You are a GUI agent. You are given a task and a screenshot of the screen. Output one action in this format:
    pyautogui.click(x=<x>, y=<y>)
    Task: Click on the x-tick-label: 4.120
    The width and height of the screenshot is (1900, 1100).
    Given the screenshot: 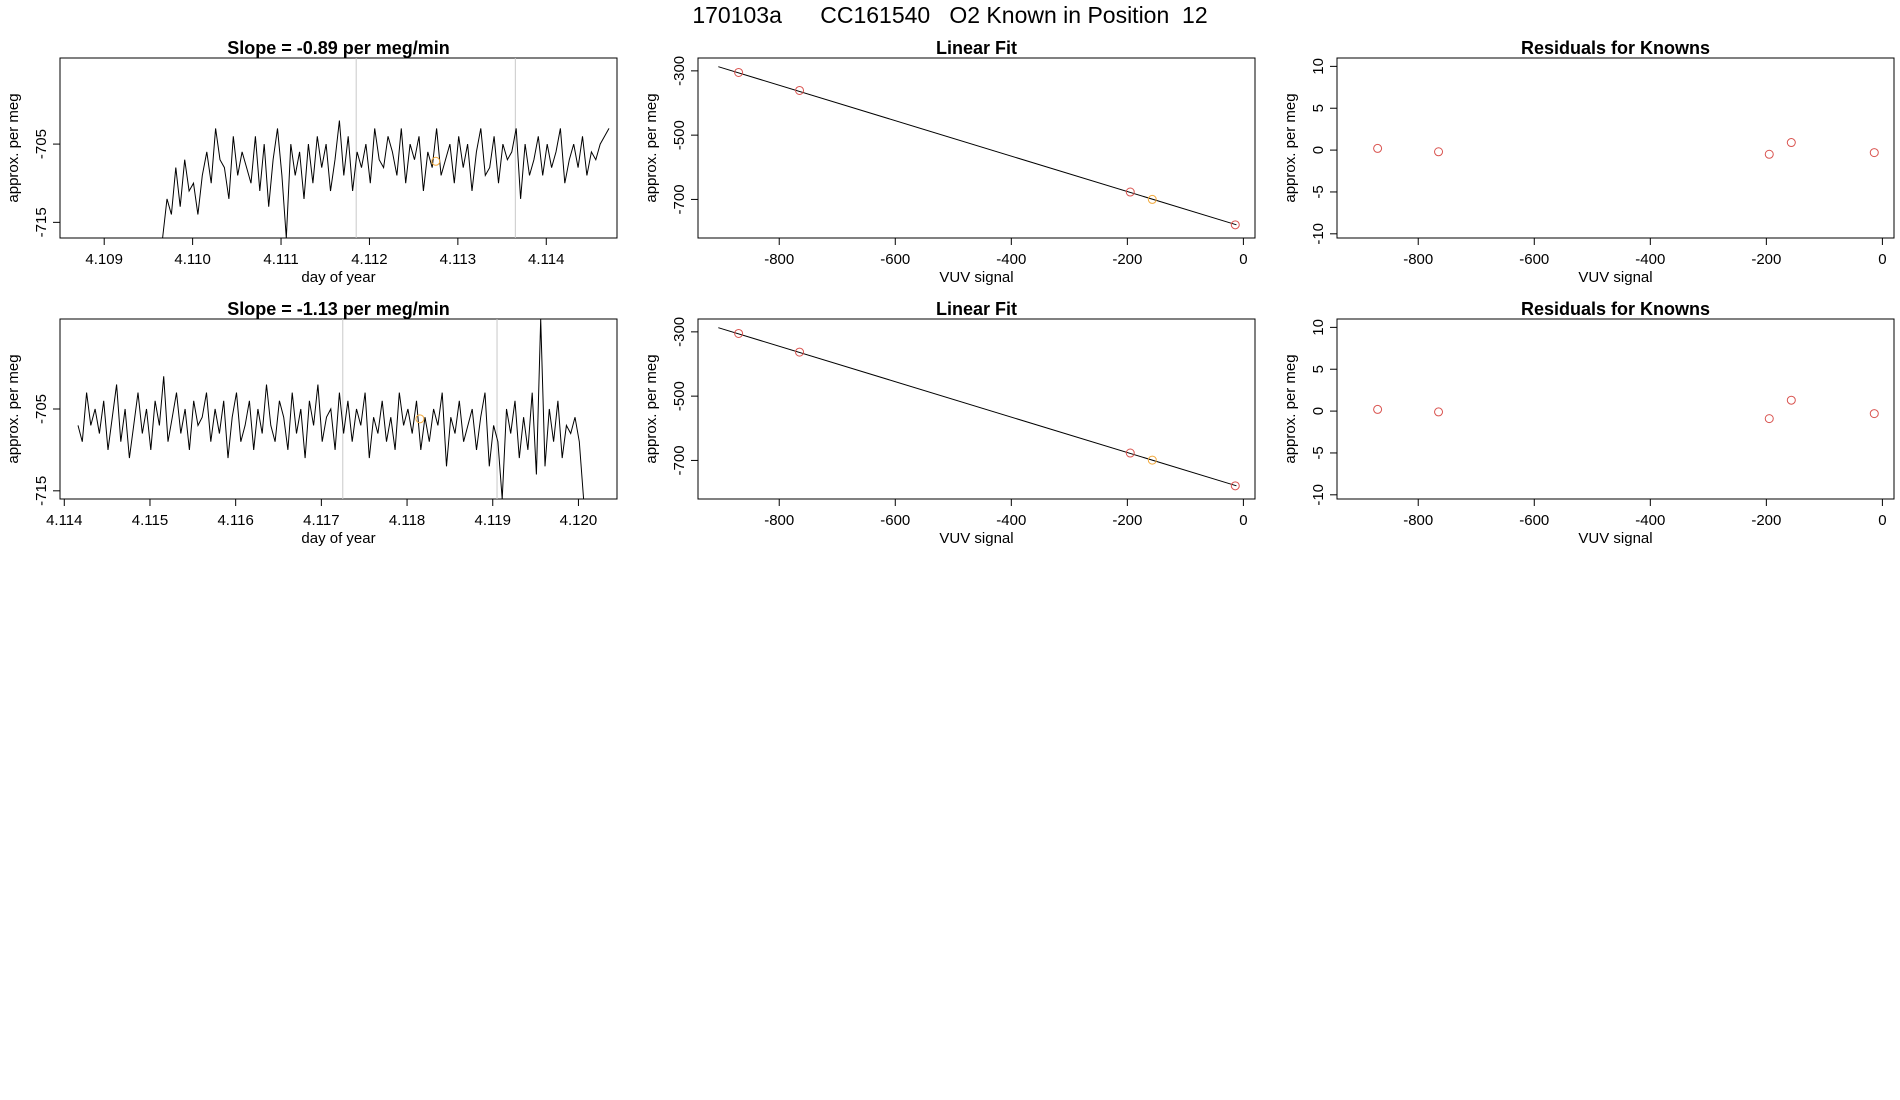 What is the action you would take?
    pyautogui.click(x=579, y=520)
    